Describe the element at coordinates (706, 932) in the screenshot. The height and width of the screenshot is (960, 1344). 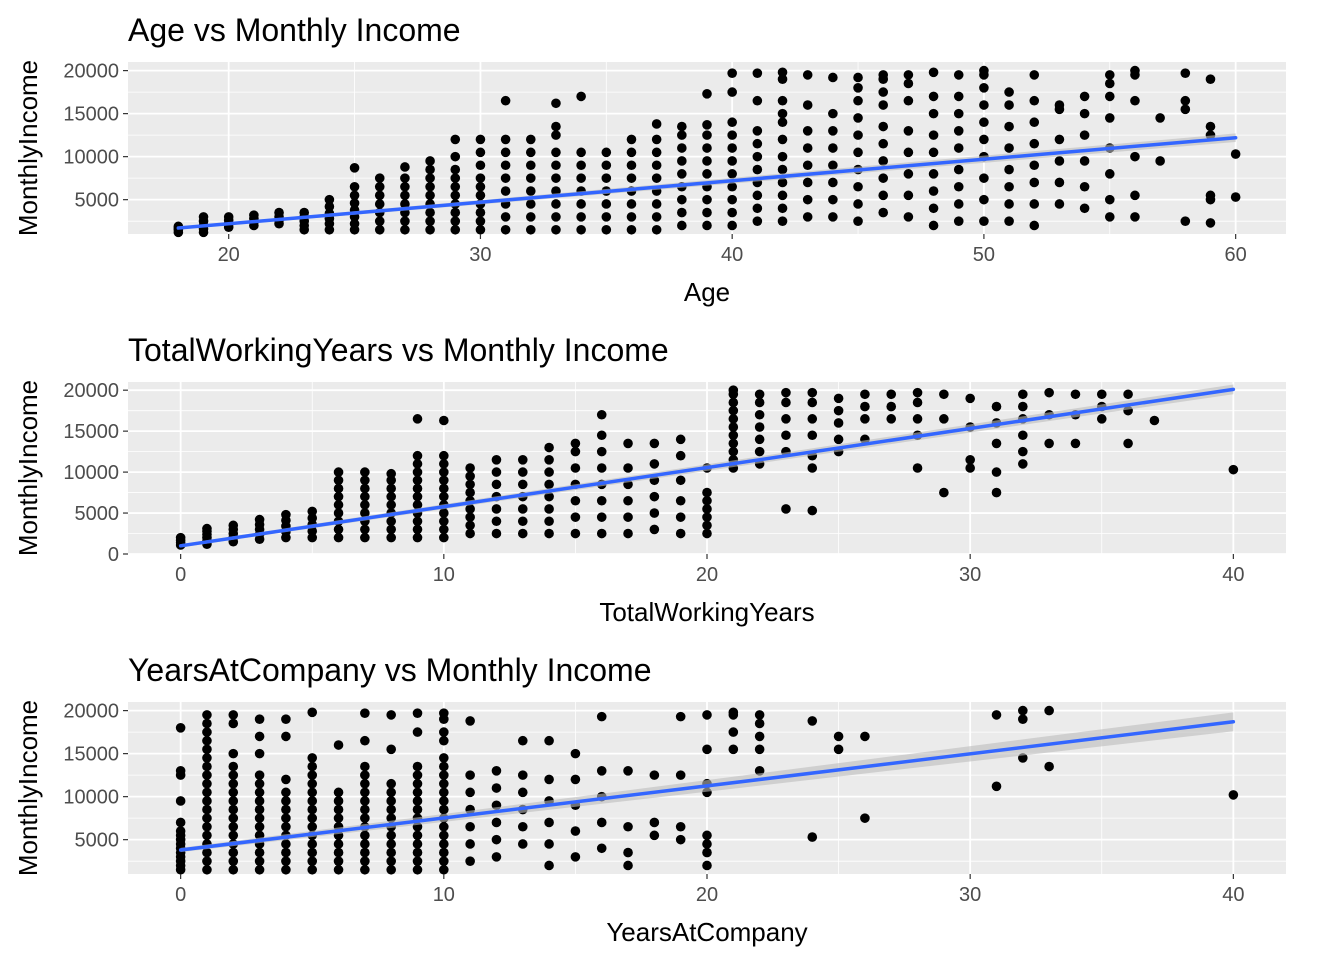
I see `x-axis-title-years-at-company: YearsAtCompany` at that location.